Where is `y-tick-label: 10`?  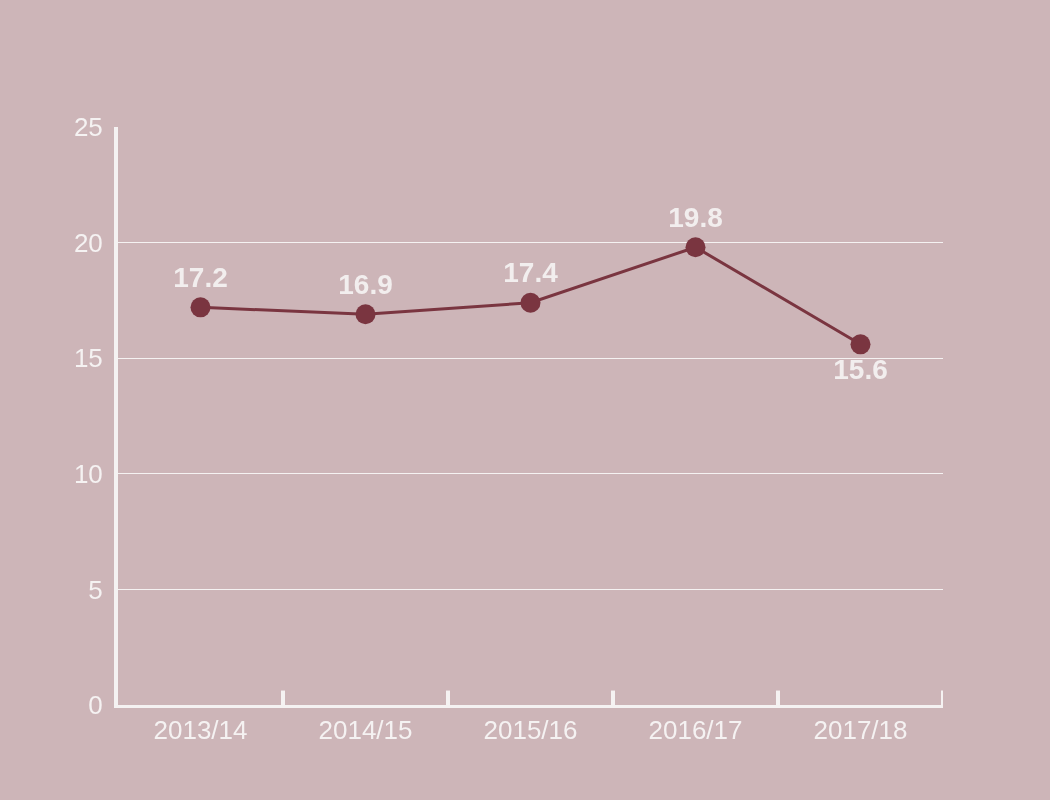
y-tick-label: 10 is located at coordinates (88, 473).